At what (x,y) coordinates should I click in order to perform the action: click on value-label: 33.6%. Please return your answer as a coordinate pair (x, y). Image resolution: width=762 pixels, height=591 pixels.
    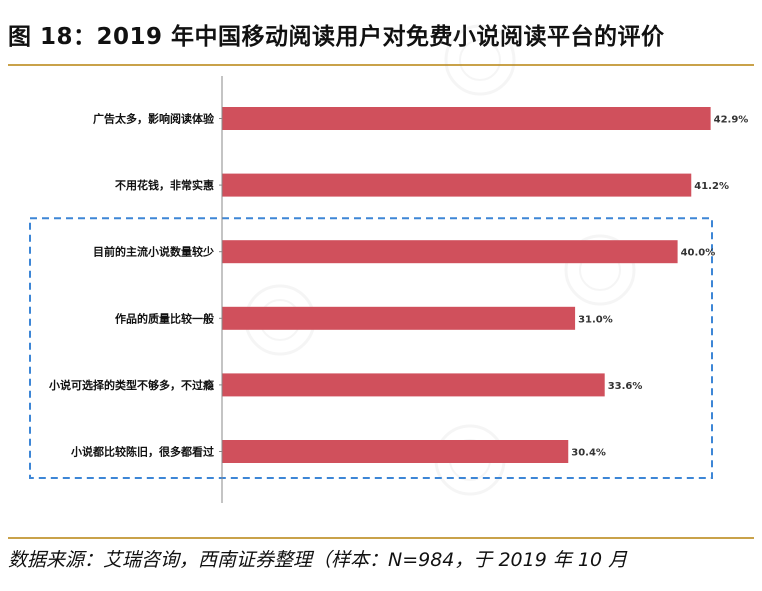
    Looking at the image, I should click on (625, 386).